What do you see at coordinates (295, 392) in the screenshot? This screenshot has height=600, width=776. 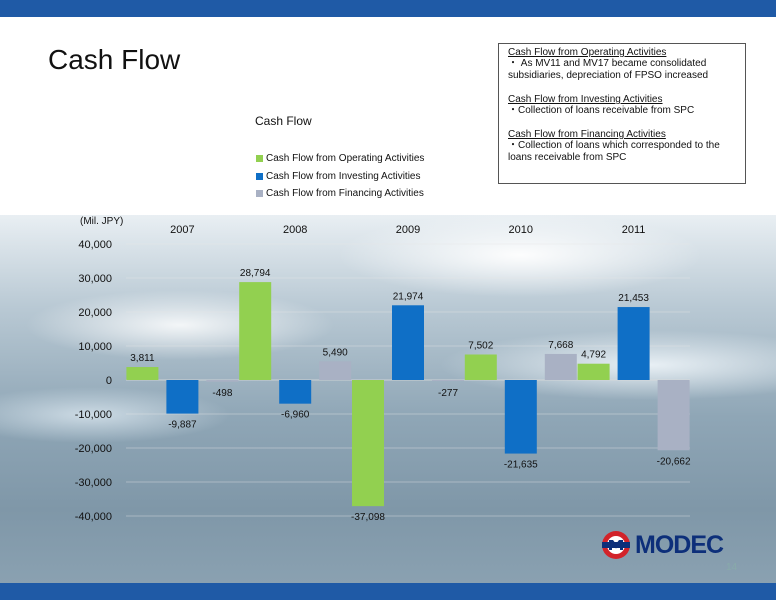 I see `bar-investing-2008` at bounding box center [295, 392].